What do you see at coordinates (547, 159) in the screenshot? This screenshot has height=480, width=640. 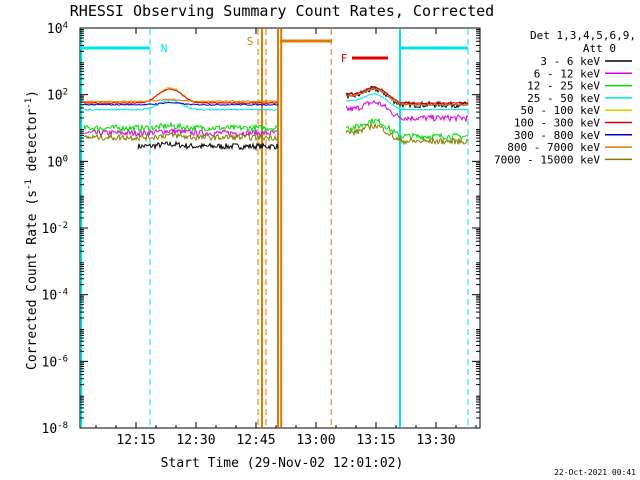 I see `legend-label-8: 7000 - 15000 keV` at bounding box center [547, 159].